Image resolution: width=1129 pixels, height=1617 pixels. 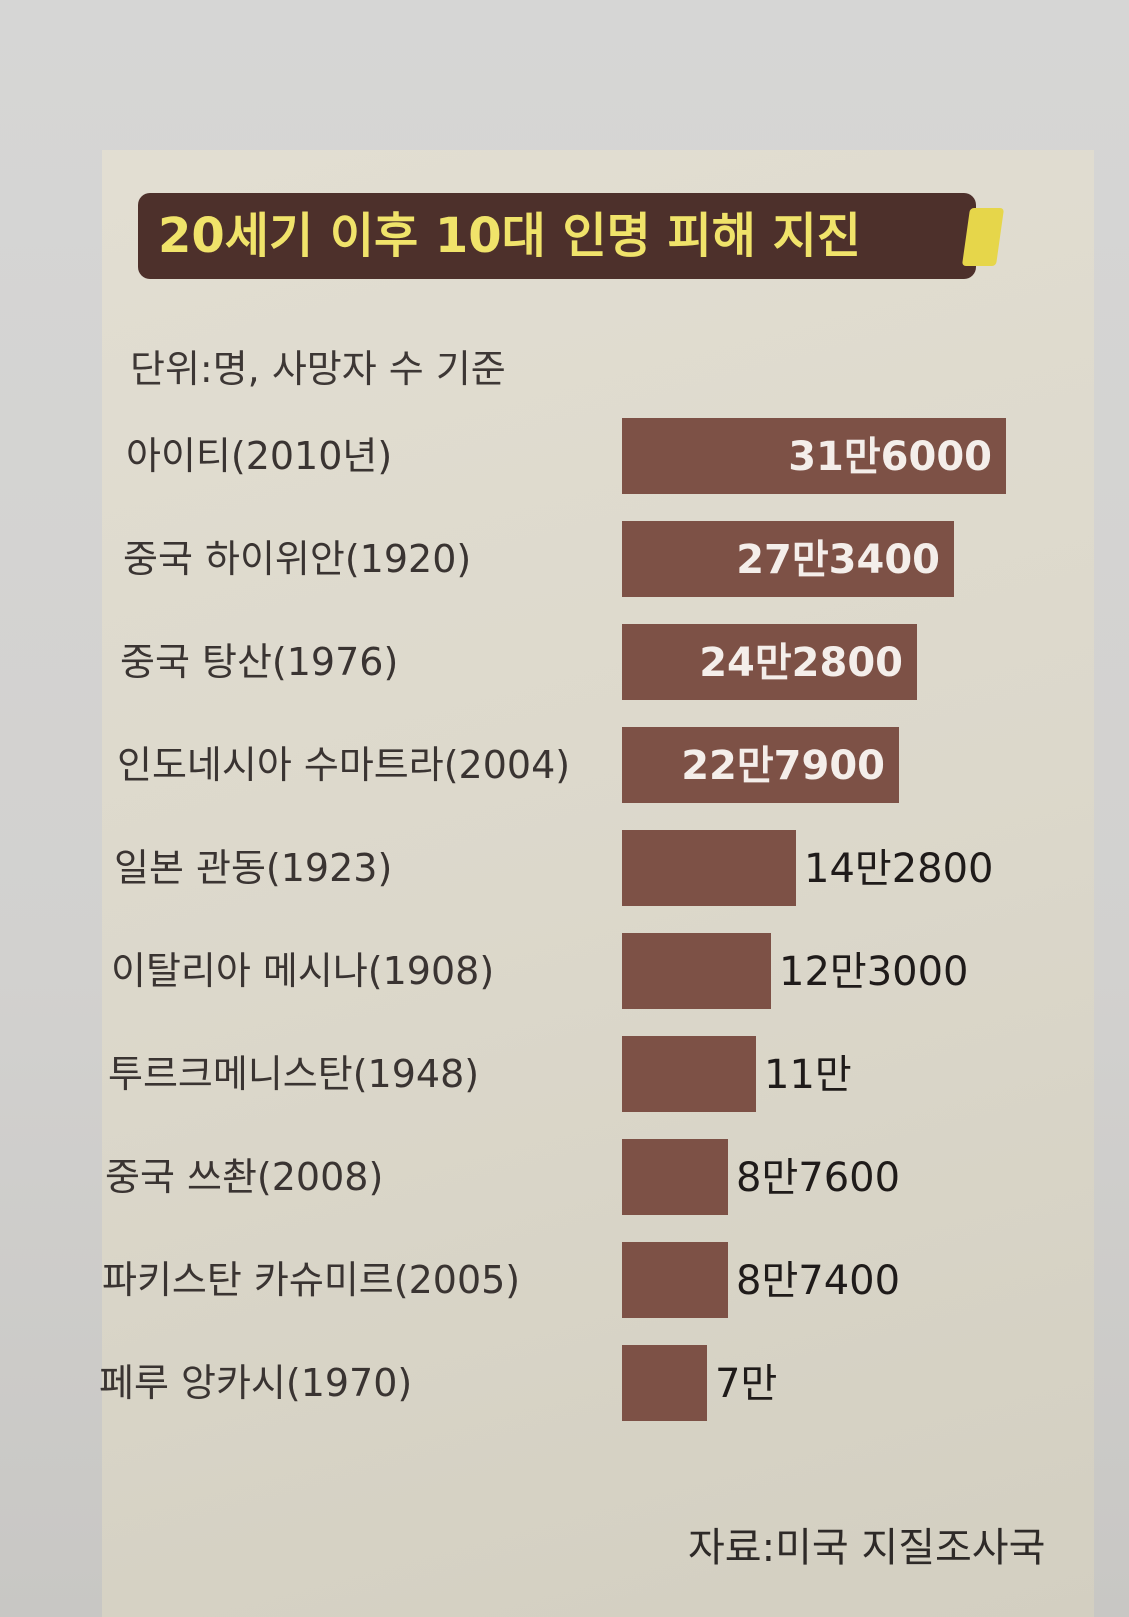 What do you see at coordinates (302, 971) in the screenshot?
I see `category-label: 이탈리아 메시나(1908)` at bounding box center [302, 971].